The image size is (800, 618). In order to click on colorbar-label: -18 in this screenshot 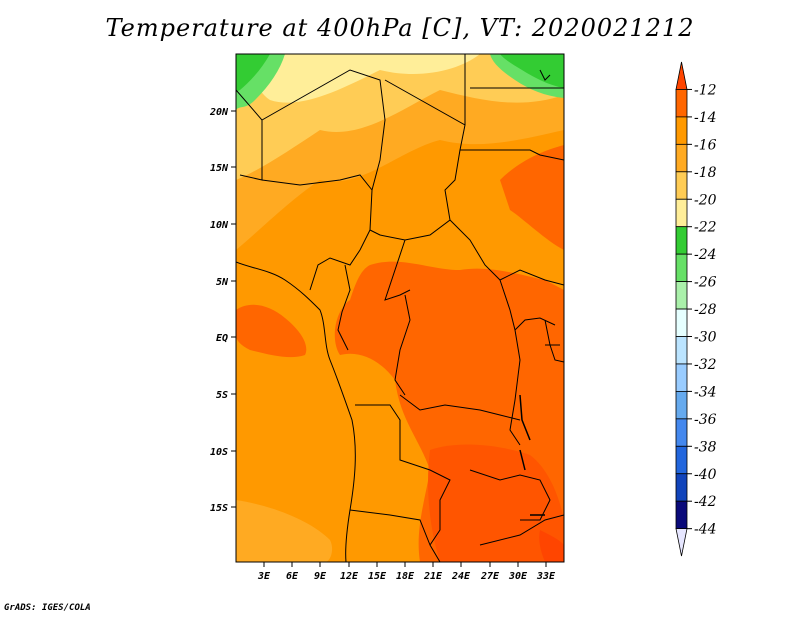, I will do `click(705, 173)`.